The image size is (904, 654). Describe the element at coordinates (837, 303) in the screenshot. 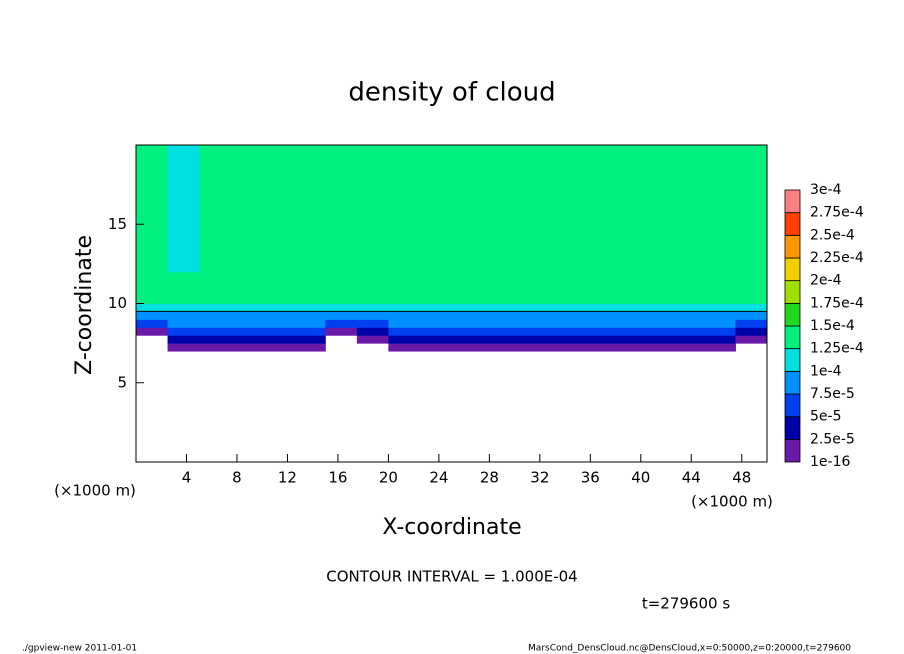

I see `colorbar-label: 1.75e-4` at that location.